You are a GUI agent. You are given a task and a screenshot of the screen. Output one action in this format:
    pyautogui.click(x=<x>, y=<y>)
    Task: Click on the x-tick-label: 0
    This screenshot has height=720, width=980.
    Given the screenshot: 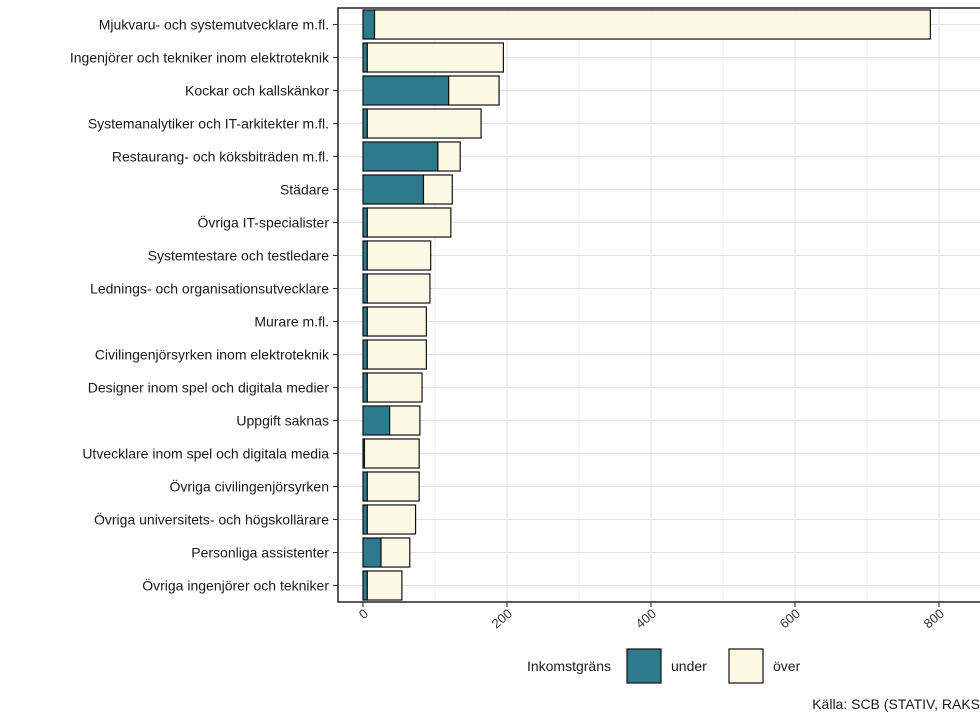 What is the action you would take?
    pyautogui.click(x=363, y=614)
    